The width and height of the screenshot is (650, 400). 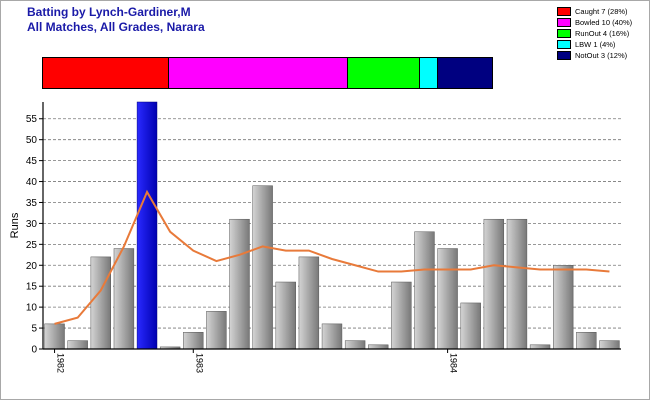 What do you see at coordinates (429, 73) in the screenshot?
I see `dismissal-segment-lbw` at bounding box center [429, 73].